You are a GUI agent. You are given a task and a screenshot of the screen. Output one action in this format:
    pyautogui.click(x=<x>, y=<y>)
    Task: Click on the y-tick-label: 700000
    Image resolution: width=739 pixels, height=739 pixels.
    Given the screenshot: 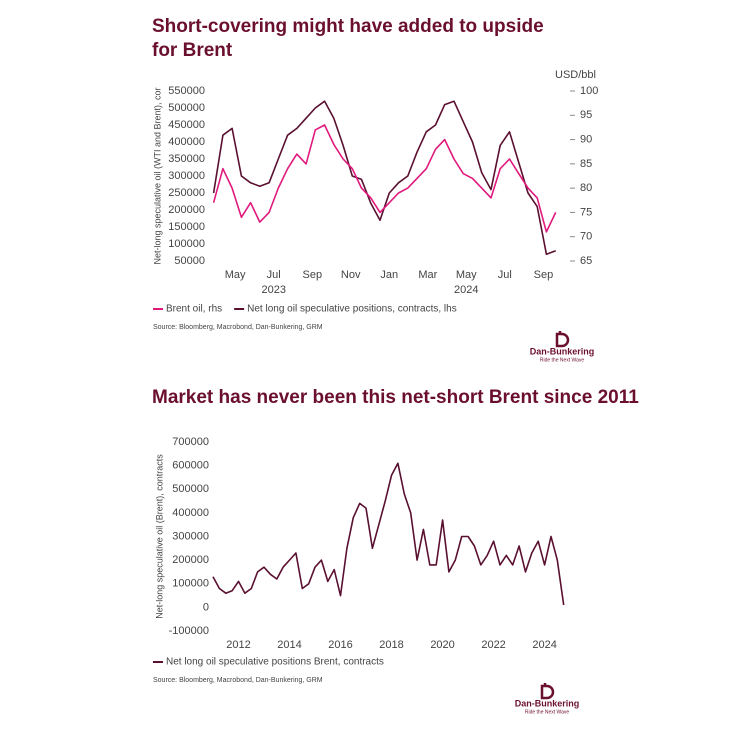 What is the action you would take?
    pyautogui.click(x=190, y=442)
    